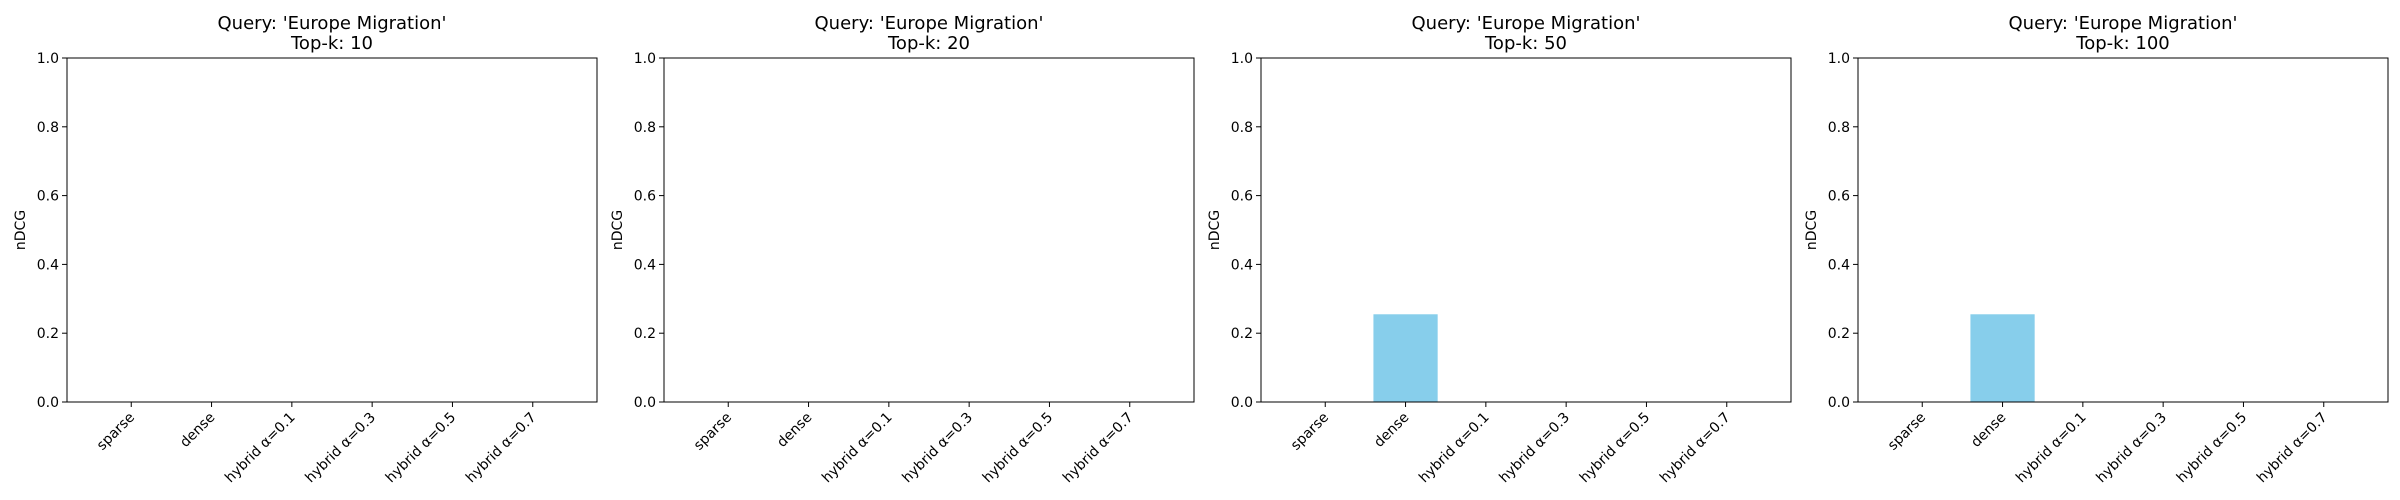  What do you see at coordinates (2122, 43) in the screenshot?
I see `chart-title-line-2: Top-k: 100` at bounding box center [2122, 43].